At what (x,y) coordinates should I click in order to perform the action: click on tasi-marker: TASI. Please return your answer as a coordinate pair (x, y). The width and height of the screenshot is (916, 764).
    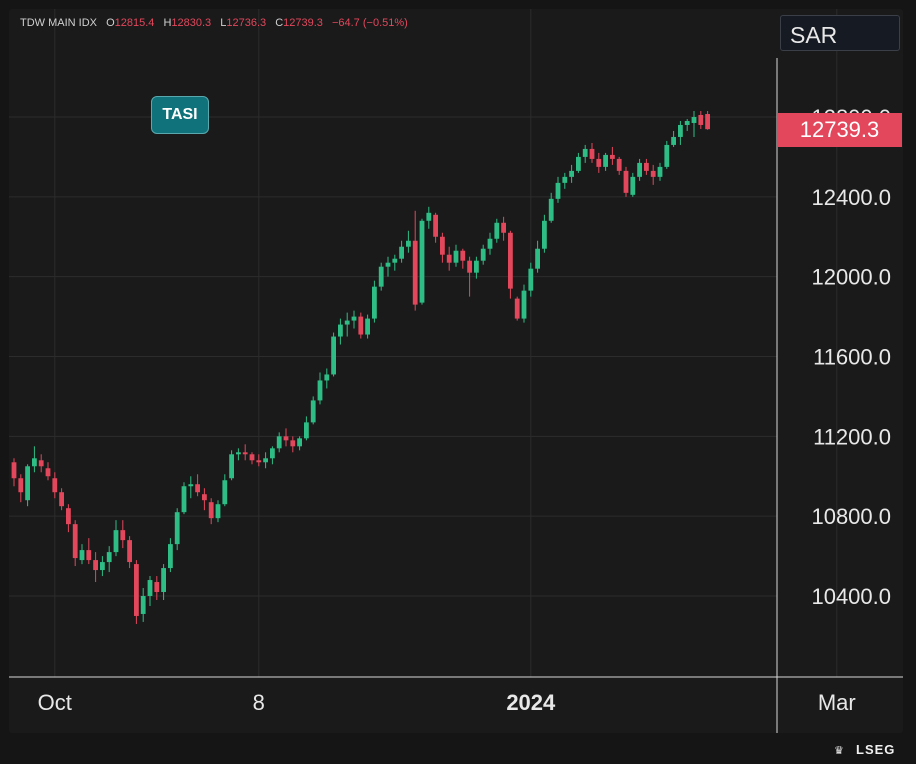
    Looking at the image, I should click on (180, 115).